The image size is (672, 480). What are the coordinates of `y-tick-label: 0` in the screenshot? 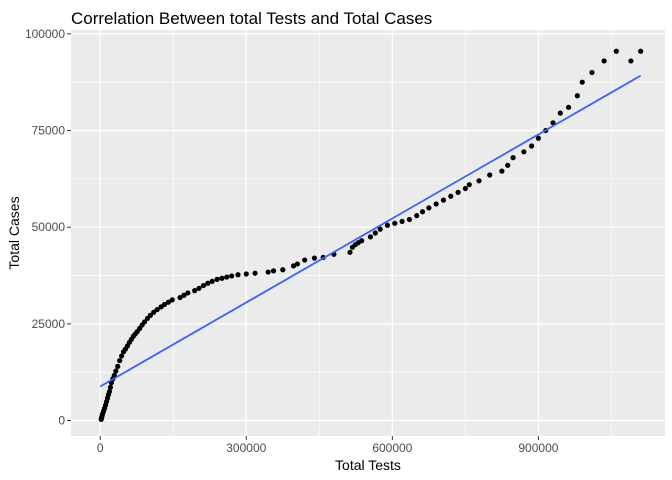 It's located at (61, 421).